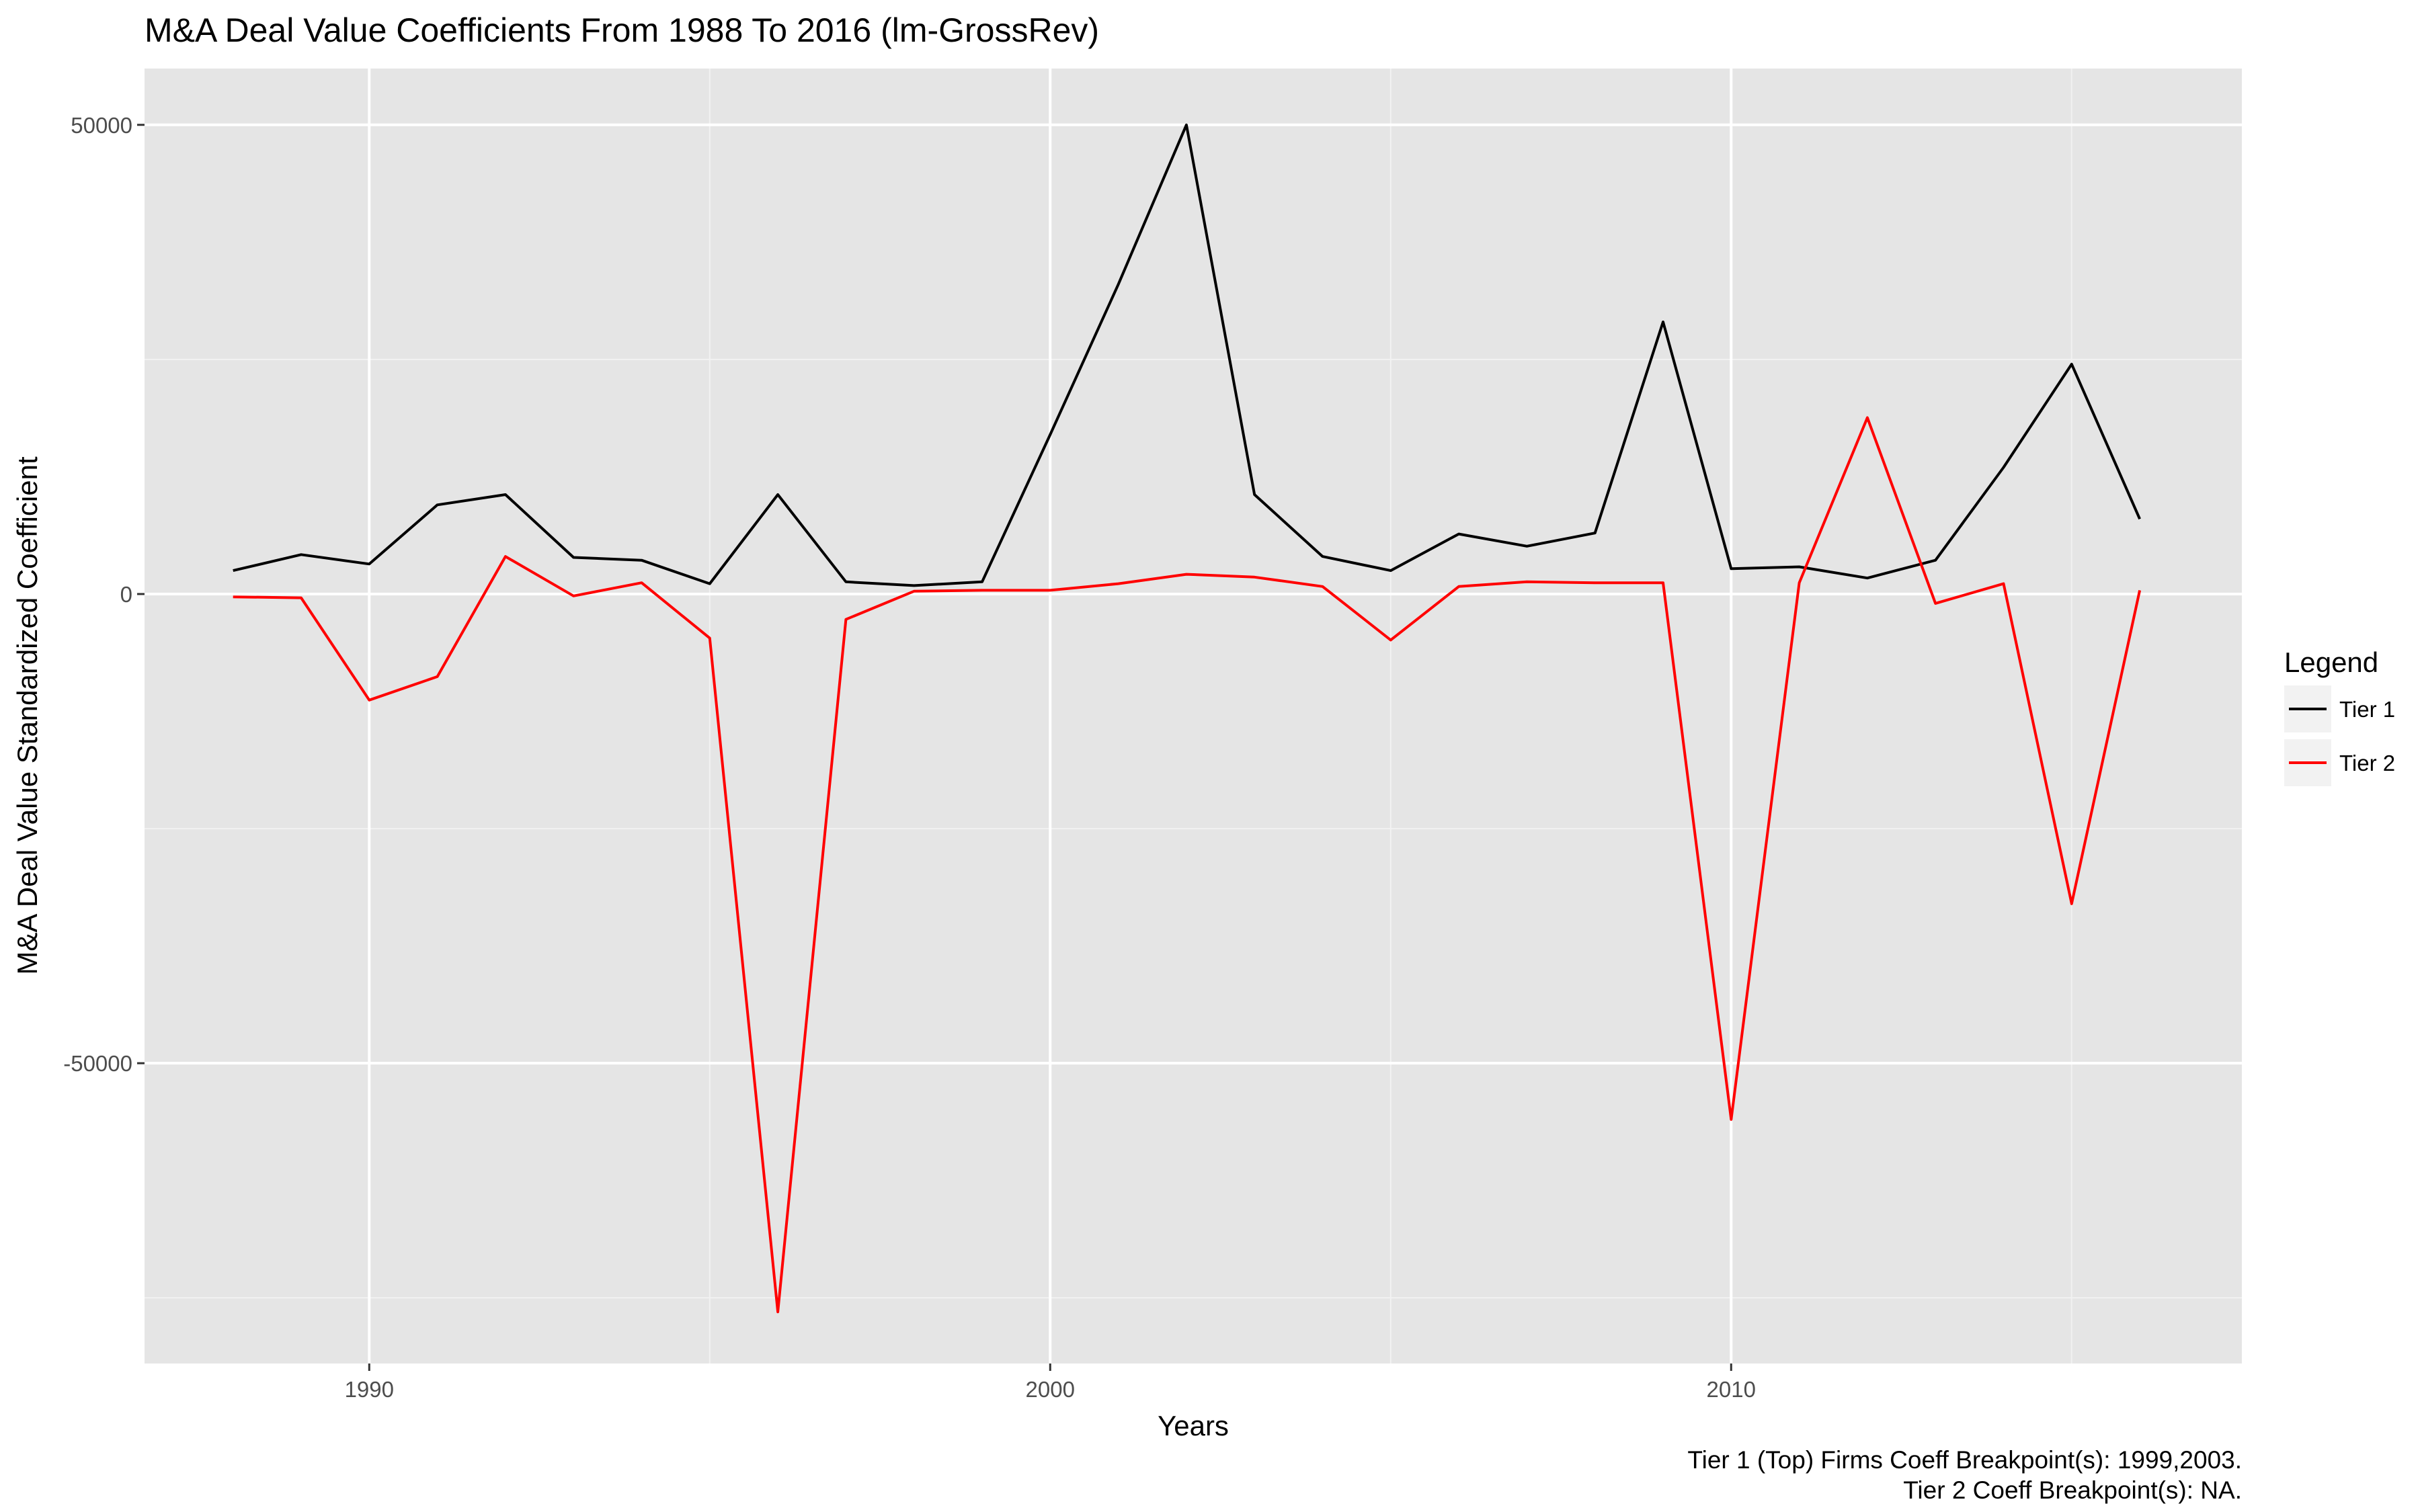 This screenshot has width=2420, height=1512. I want to click on y-tick-label: -50000, so click(97, 1063).